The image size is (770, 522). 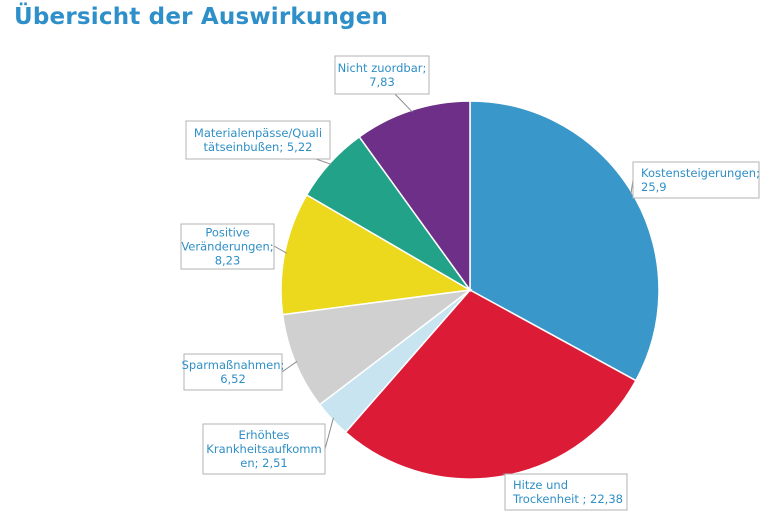 What do you see at coordinates (490, 384) in the screenshot?
I see `pie-slice-hitze-und-trockenheit` at bounding box center [490, 384].